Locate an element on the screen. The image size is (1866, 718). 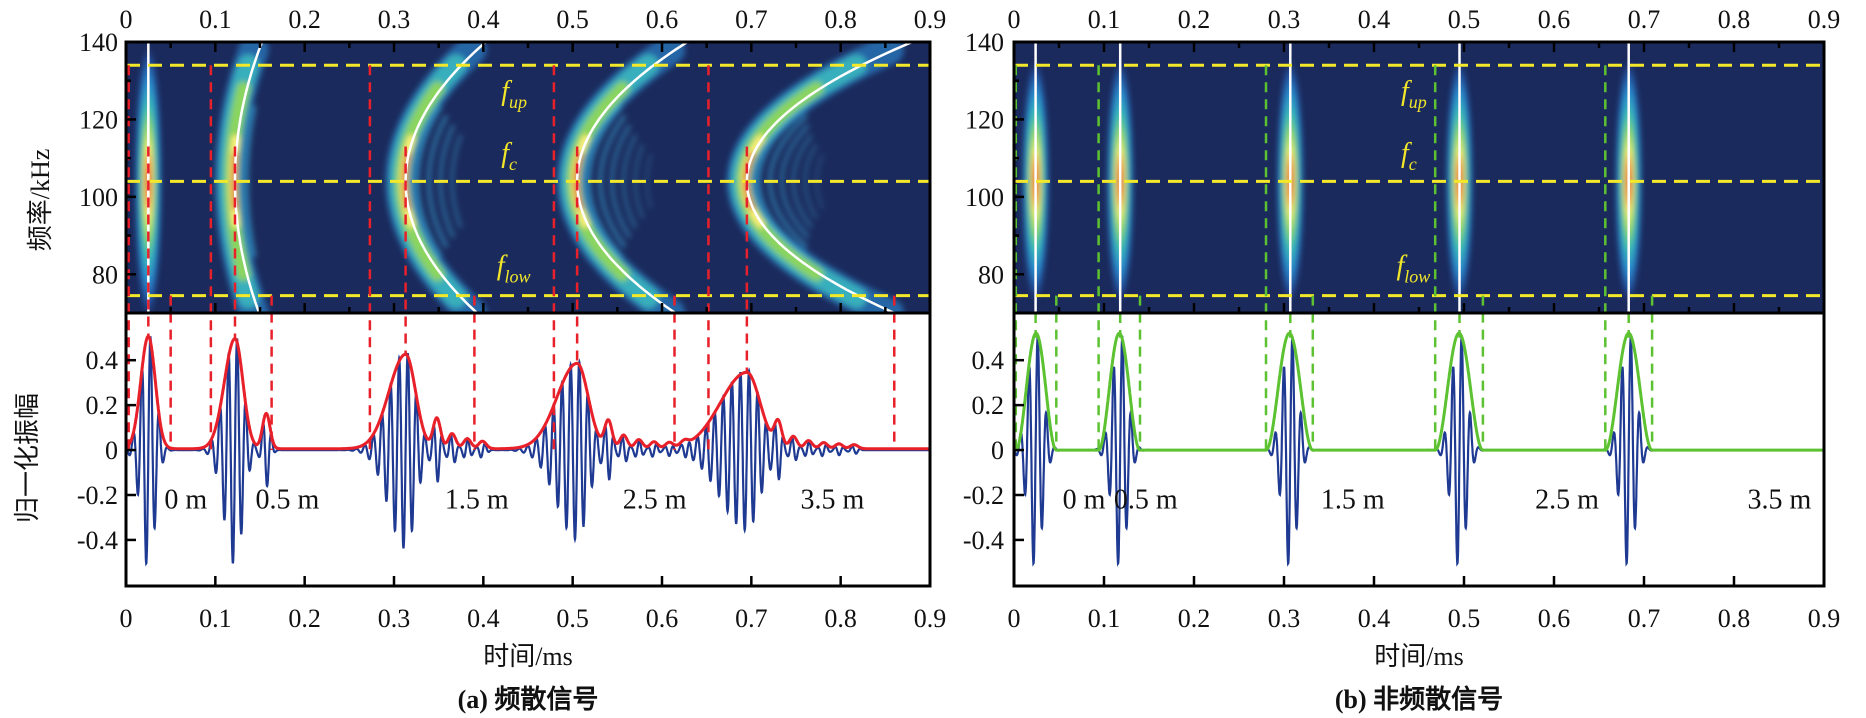
y-axis-label-amplitude: 归一化振幅 is located at coordinates (27, 458).